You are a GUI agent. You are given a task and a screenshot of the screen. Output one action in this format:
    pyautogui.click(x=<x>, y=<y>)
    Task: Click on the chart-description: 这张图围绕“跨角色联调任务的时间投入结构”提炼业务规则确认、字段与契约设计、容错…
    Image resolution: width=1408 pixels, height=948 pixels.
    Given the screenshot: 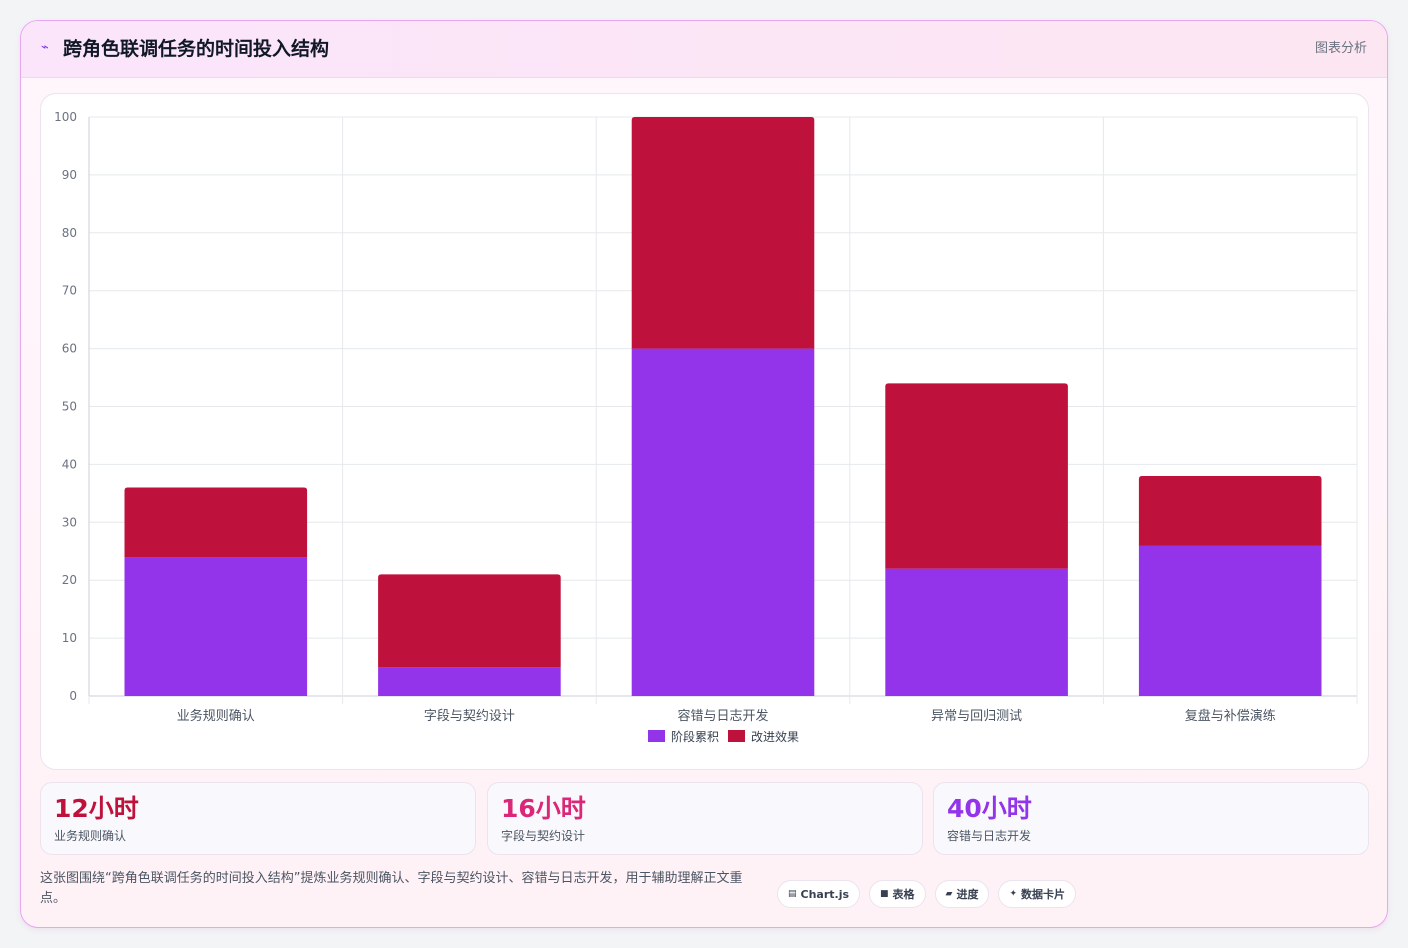 What is the action you would take?
    pyautogui.click(x=391, y=888)
    